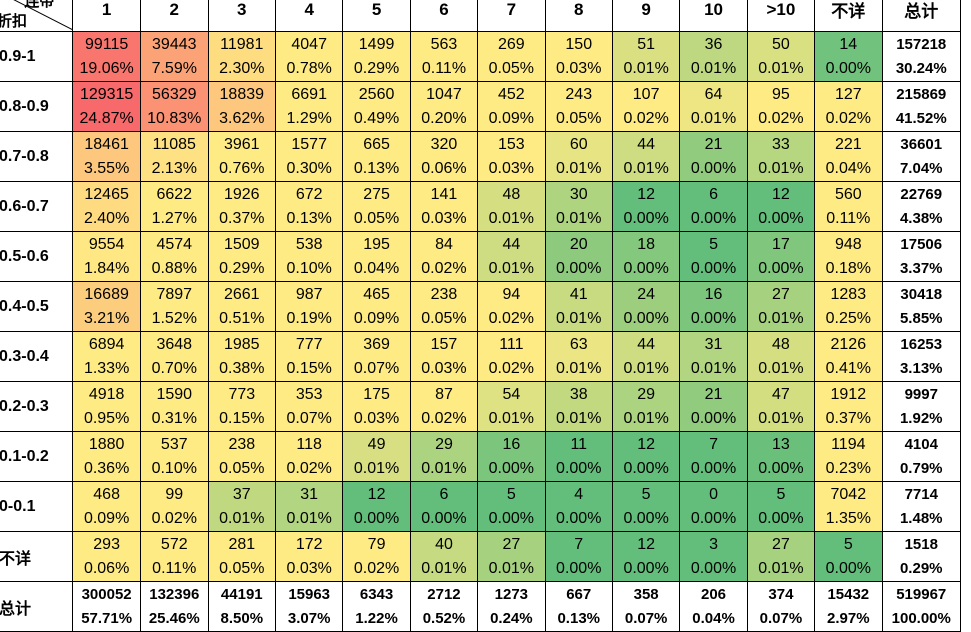  Describe the element at coordinates (309, 94) in the screenshot. I see `cell-count: 6691` at that location.